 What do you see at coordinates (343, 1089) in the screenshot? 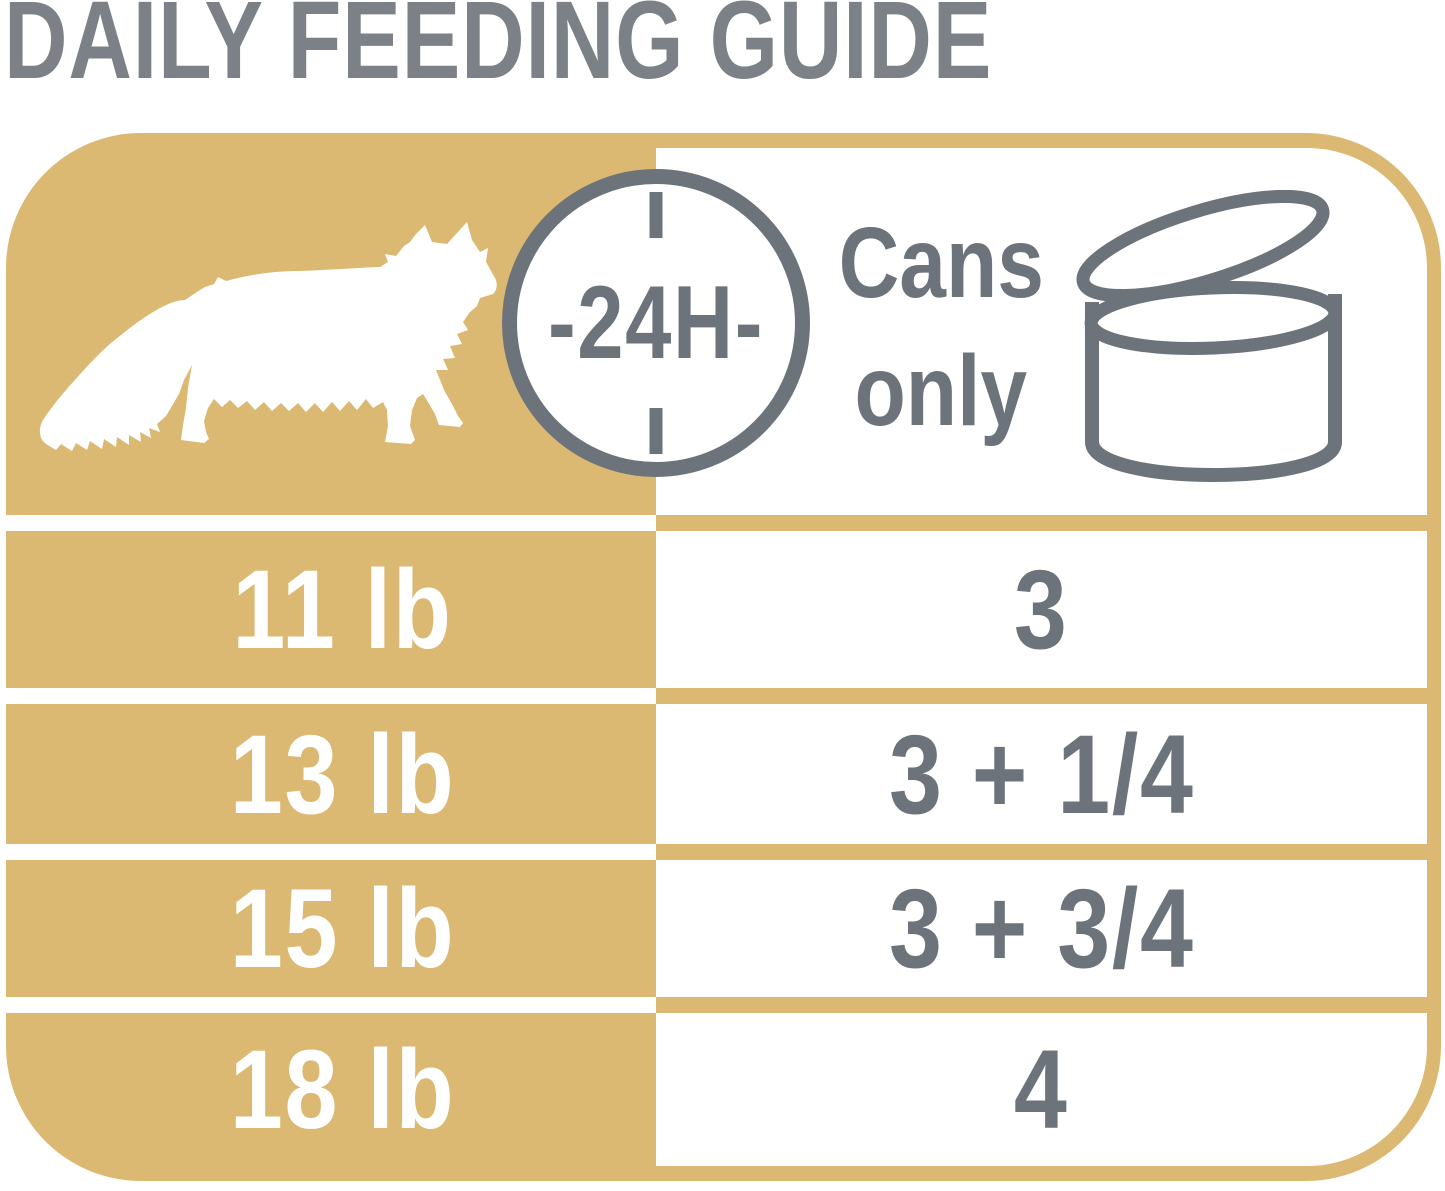
I see `weight-cell: 18 lb` at bounding box center [343, 1089].